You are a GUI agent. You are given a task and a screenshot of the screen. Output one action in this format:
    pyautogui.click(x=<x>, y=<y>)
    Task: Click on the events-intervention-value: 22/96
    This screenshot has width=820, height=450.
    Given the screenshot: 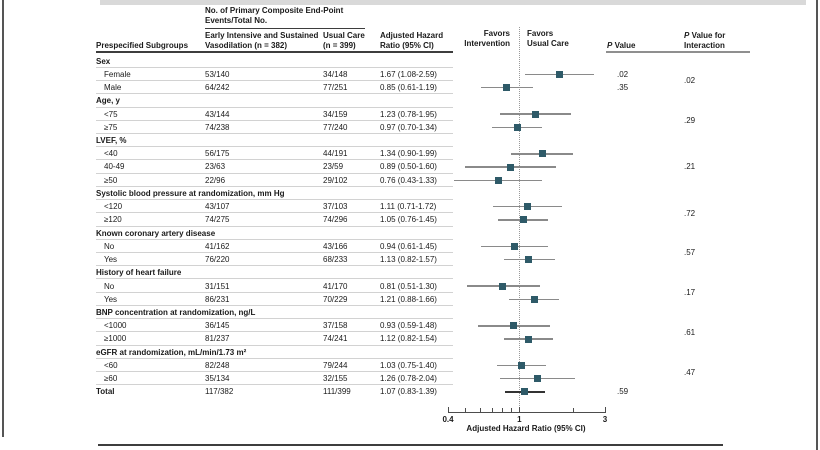 What is the action you would take?
    pyautogui.click(x=215, y=180)
    